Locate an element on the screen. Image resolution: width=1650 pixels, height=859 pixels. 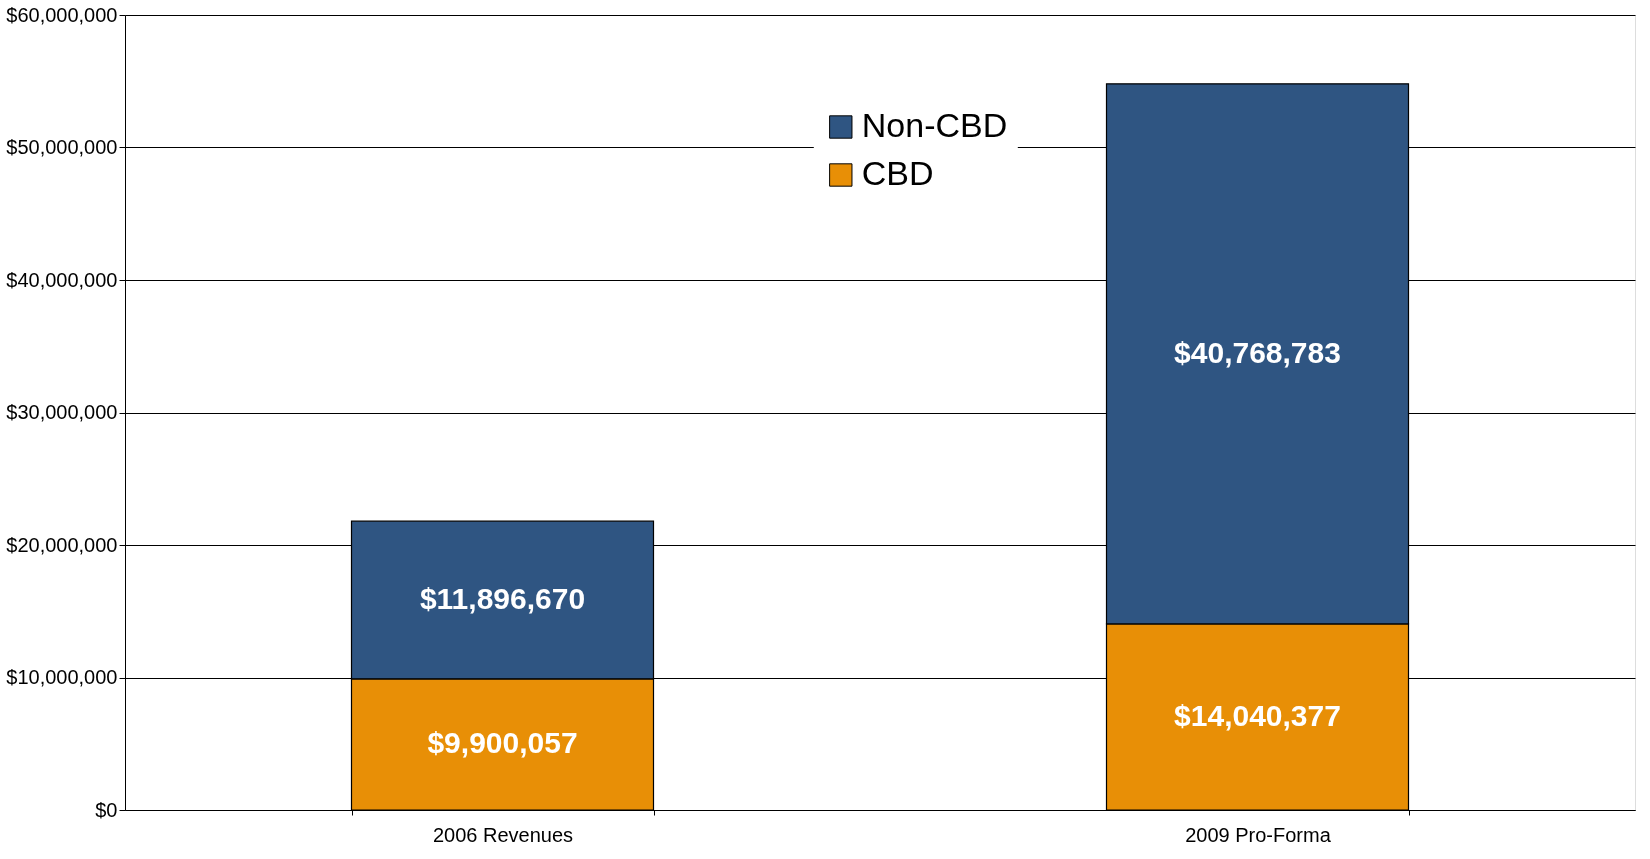
data-label: $40,768,783 is located at coordinates (1257, 352).